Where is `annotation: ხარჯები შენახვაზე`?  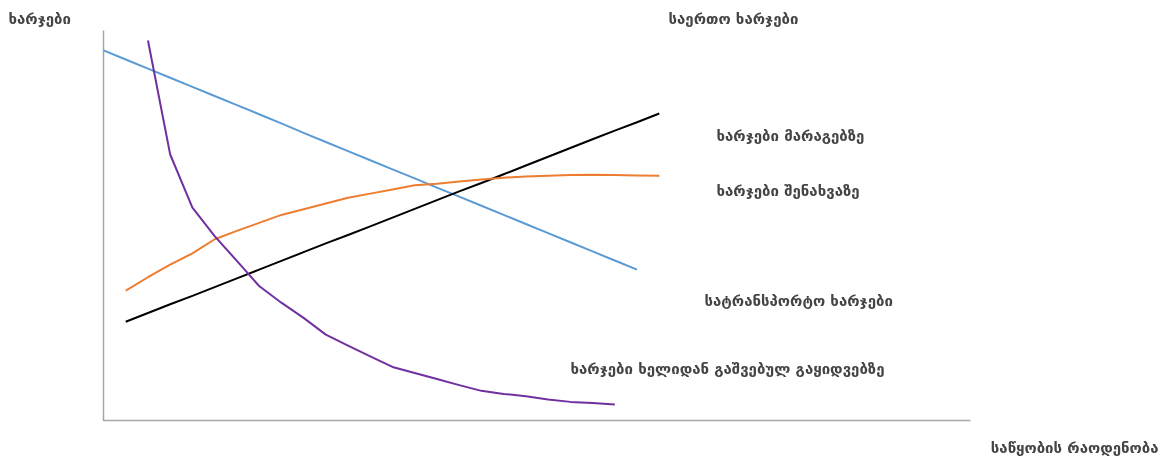
annotation: ხარჯები შენახვაზე is located at coordinates (788, 190).